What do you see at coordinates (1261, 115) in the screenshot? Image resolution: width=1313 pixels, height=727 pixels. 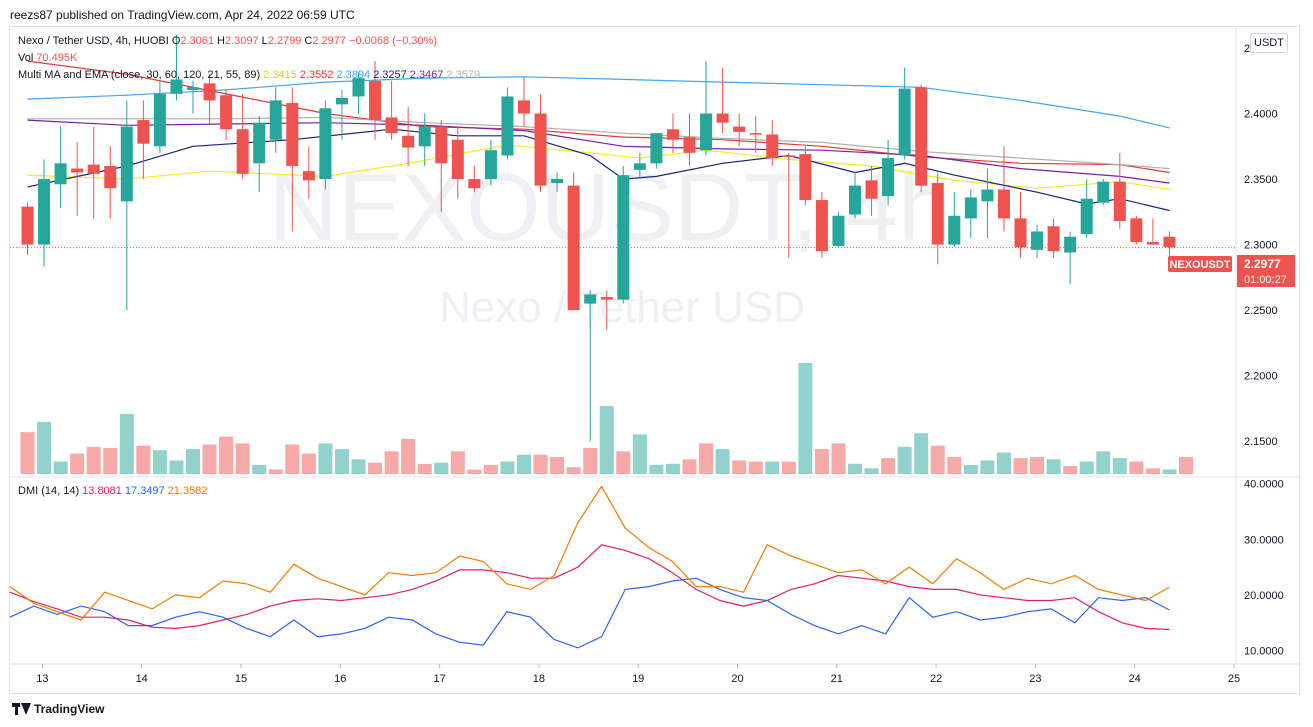 I see `price-tick-label: 2.4000` at bounding box center [1261, 115].